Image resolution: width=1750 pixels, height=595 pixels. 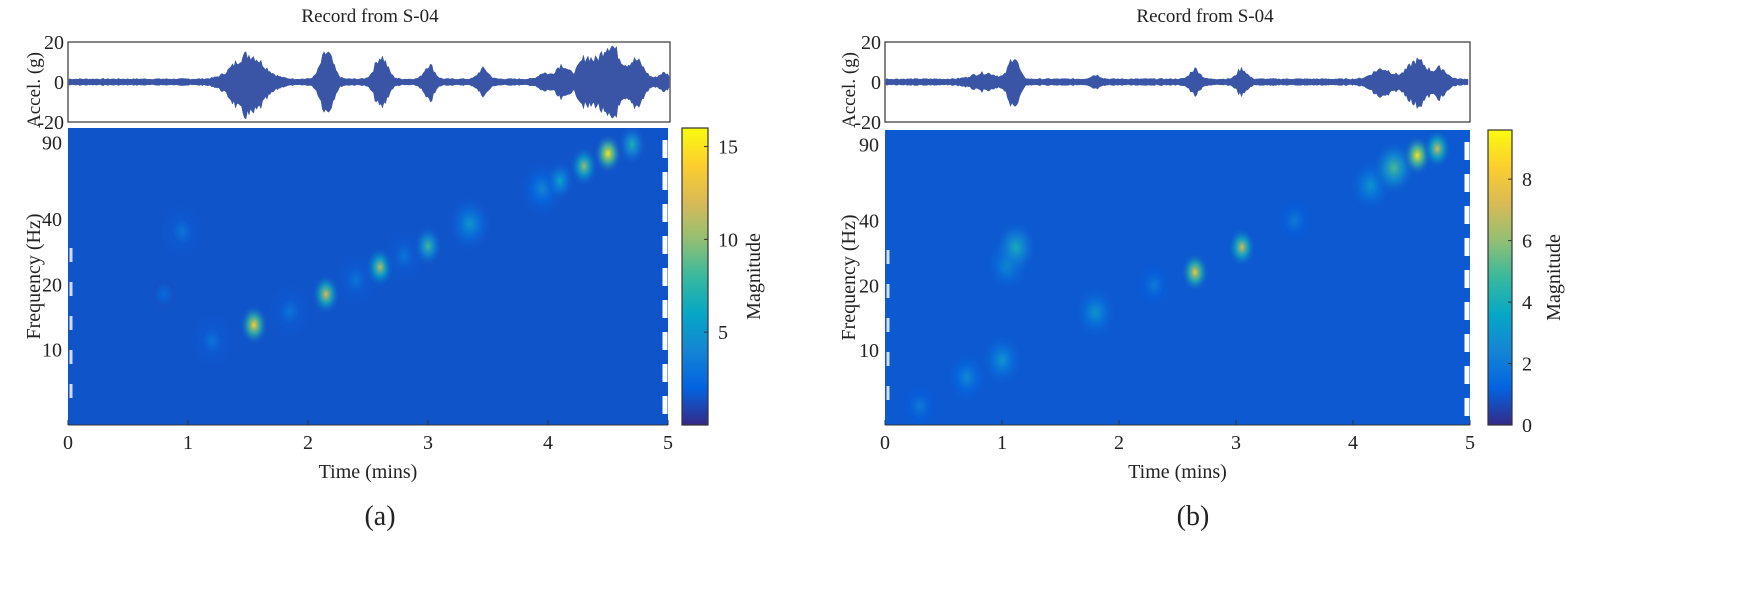 What do you see at coordinates (1527, 365) in the screenshot?
I see `colorbar-tick-label: 2` at bounding box center [1527, 365].